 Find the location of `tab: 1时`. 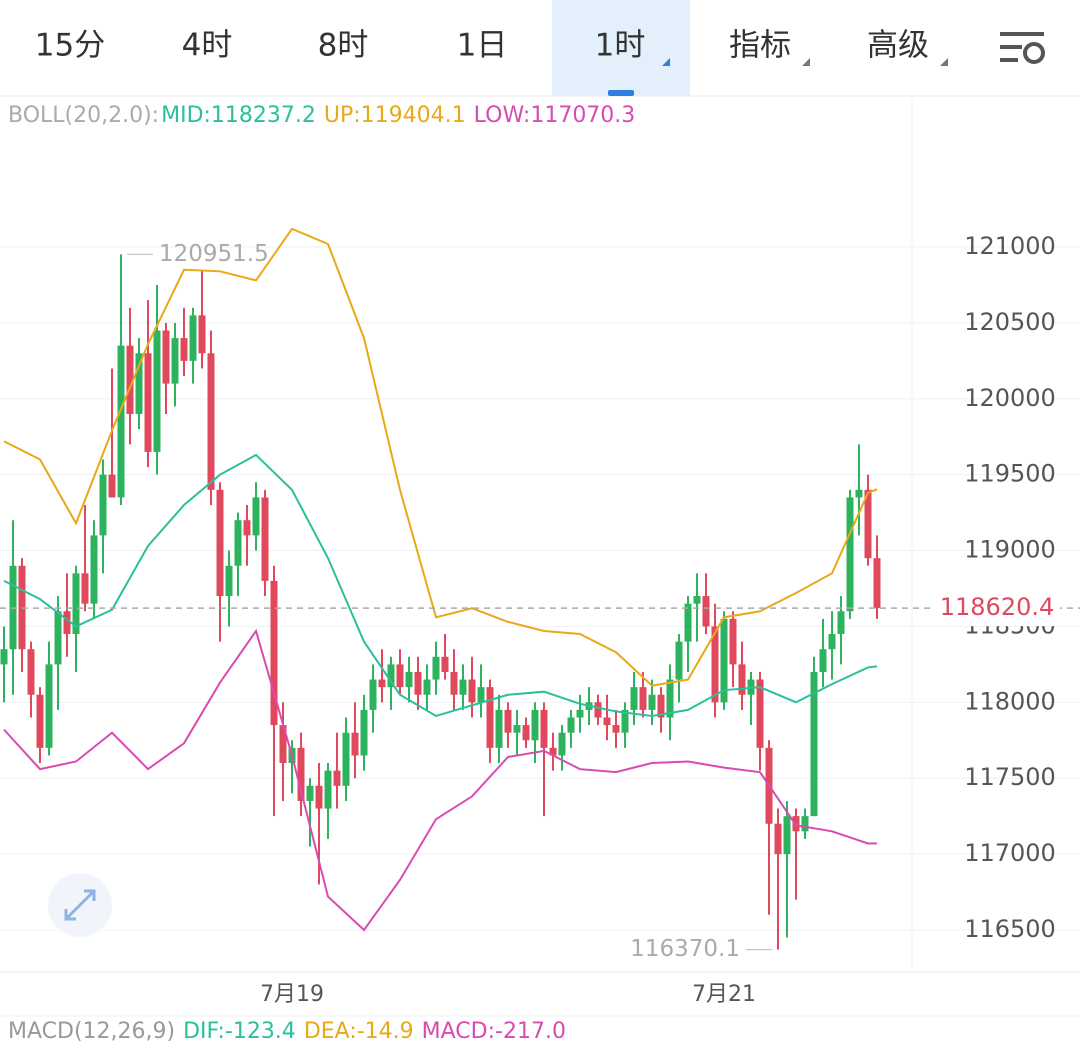

tab: 1时 is located at coordinates (620, 46).